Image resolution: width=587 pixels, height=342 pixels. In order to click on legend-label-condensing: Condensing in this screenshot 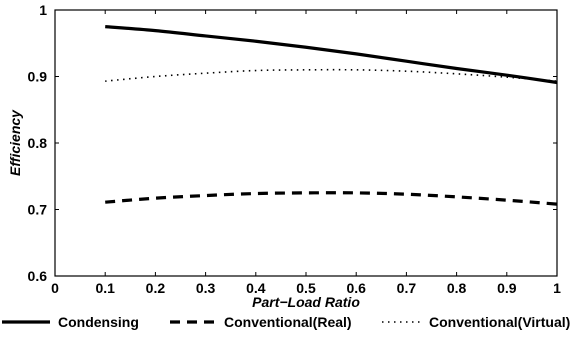, I will do `click(98, 322)`.